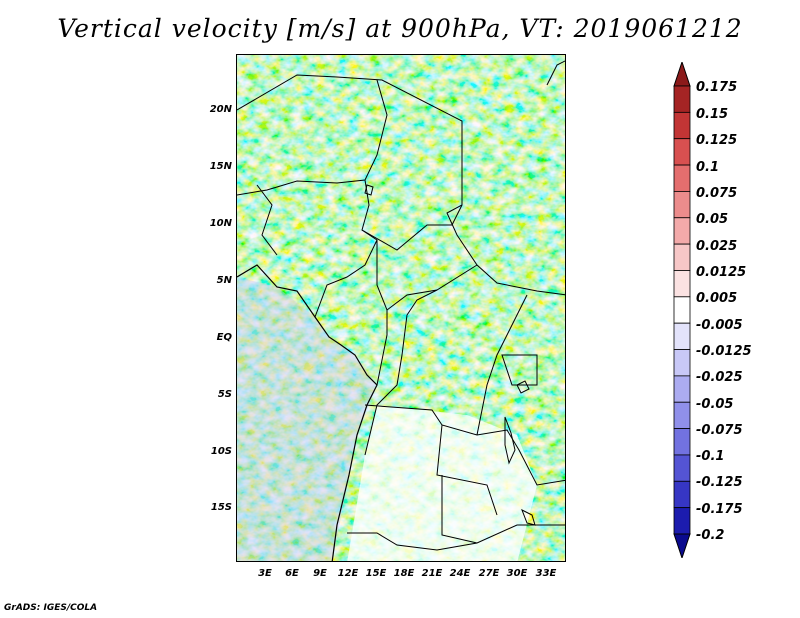 The image size is (800, 618). Describe the element at coordinates (717, 193) in the screenshot. I see `colorbar-label: 0.075` at that location.